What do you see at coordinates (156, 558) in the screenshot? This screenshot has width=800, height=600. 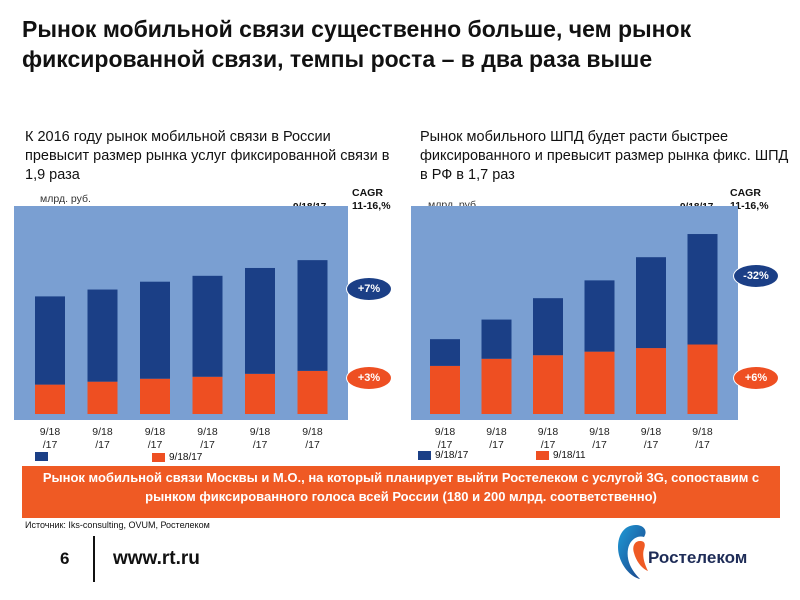 I see `website-link: www.rt.ru` at bounding box center [156, 558].